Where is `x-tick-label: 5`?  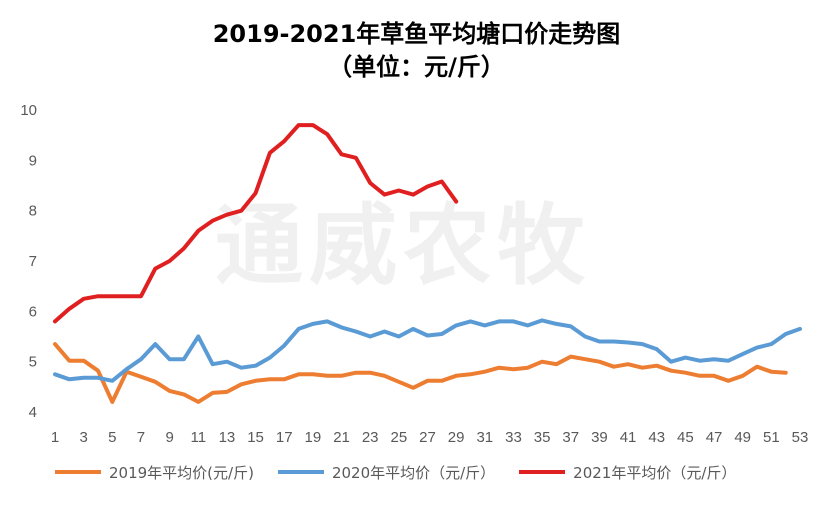
x-tick-label: 5 is located at coordinates (112, 437).